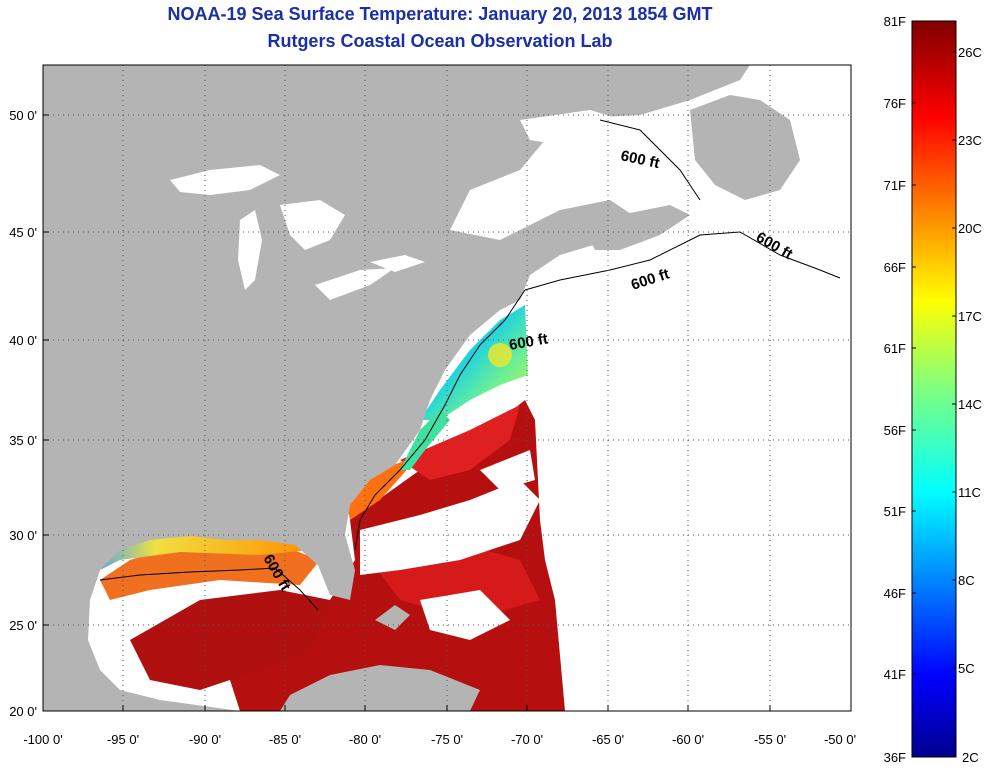 The width and height of the screenshot is (984, 770). What do you see at coordinates (440, 41) in the screenshot?
I see `map-subtitle: Rutgers Coastal Ocean Observation Lab` at bounding box center [440, 41].